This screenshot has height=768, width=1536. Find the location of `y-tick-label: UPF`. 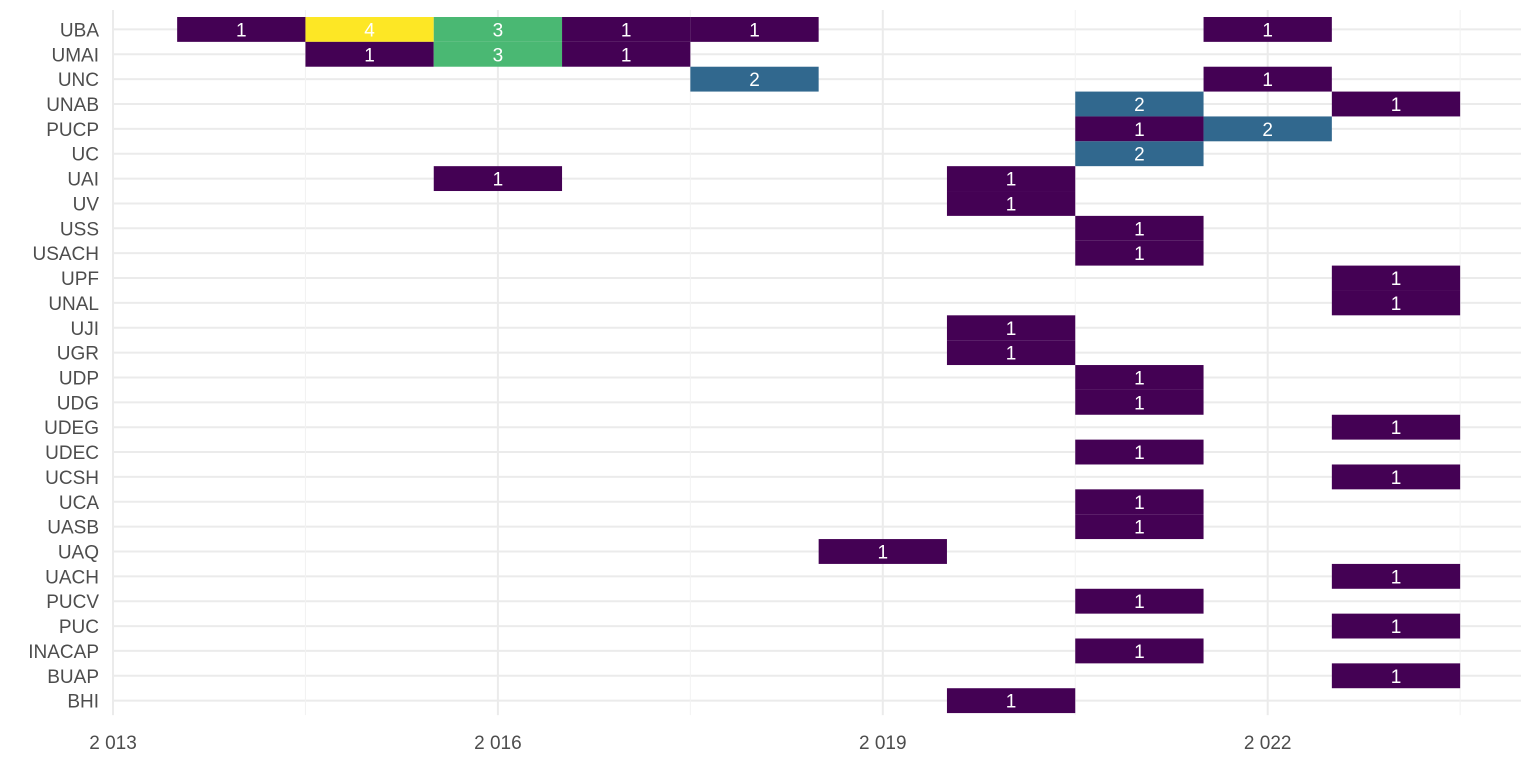

y-tick-label: UPF is located at coordinates (80, 279).